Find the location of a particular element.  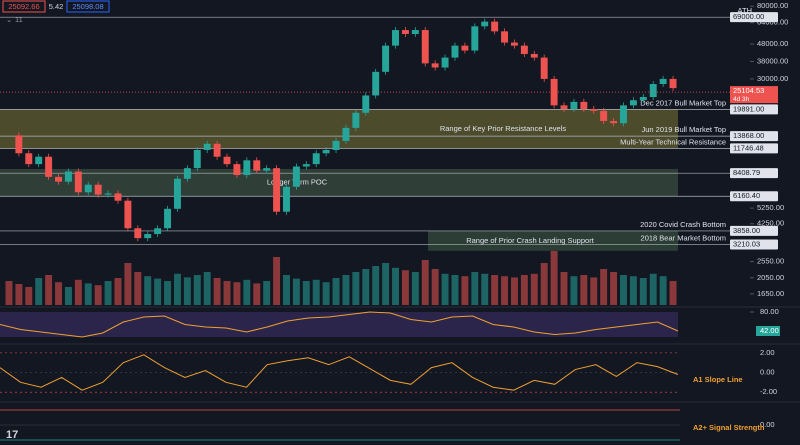

level-value: 11746.48 is located at coordinates (748, 147).